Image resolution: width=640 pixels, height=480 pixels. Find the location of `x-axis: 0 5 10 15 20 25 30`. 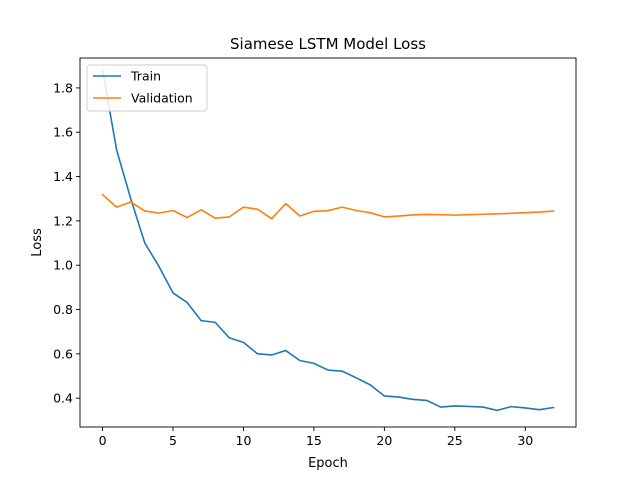

x-axis: 0 5 10 15 20 25 30 is located at coordinates (316, 437).